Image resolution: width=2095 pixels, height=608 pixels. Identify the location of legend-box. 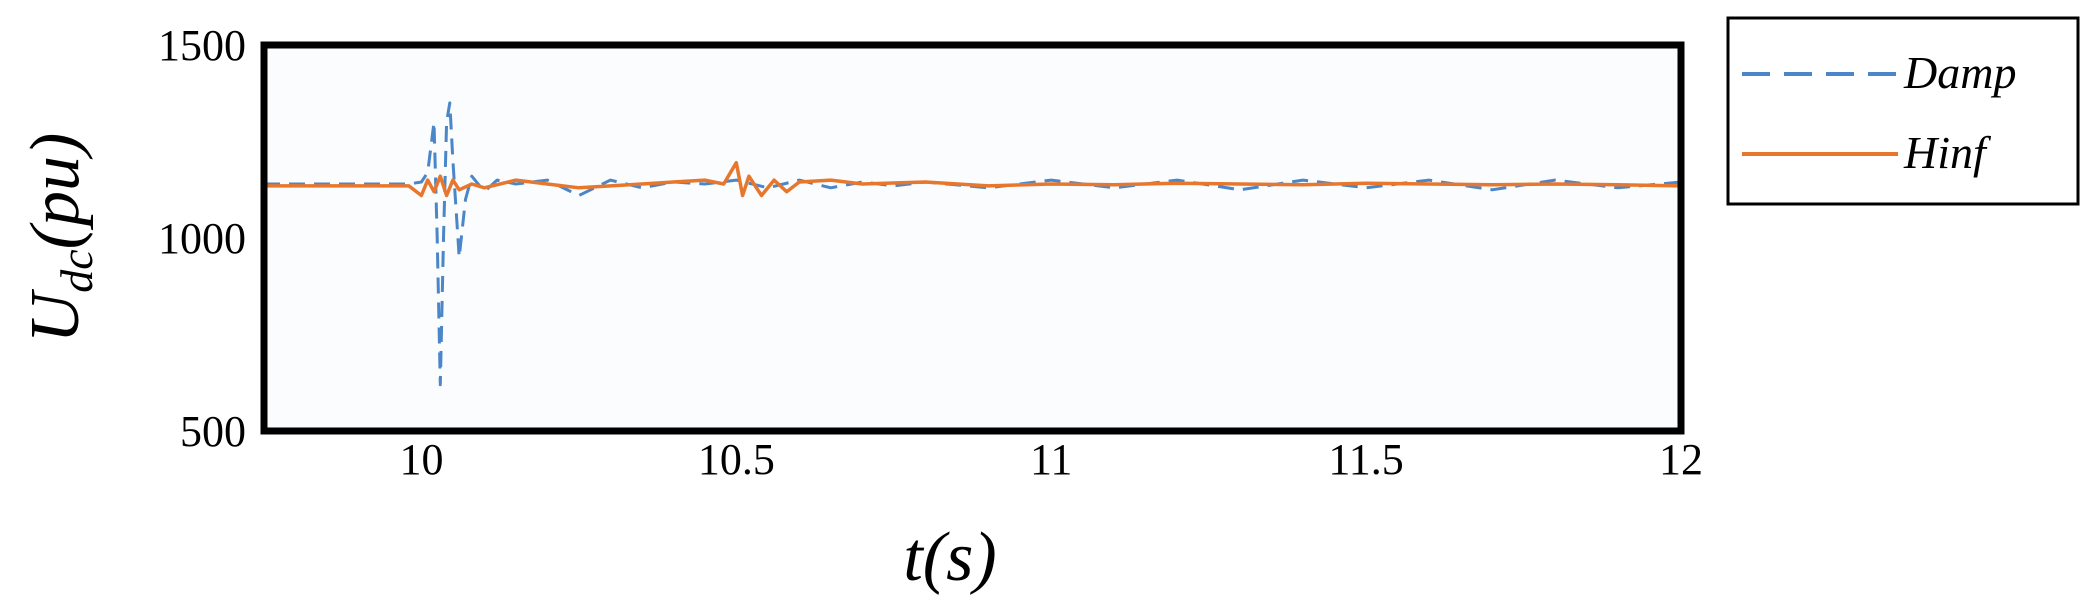
(1903, 111).